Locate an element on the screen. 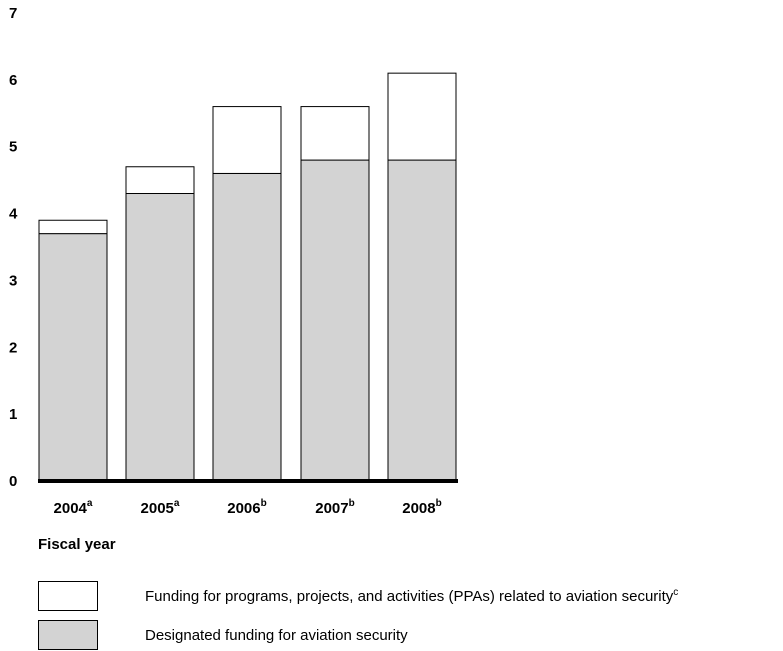 This screenshot has height=651, width=783. y-tick-label: 1 is located at coordinates (13, 414).